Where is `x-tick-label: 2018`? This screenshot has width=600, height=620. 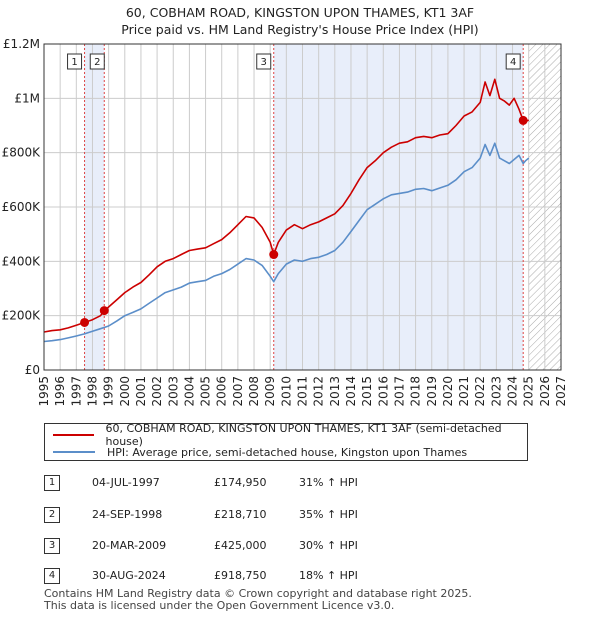
x-tick-label: 2018 is located at coordinates (416, 391).